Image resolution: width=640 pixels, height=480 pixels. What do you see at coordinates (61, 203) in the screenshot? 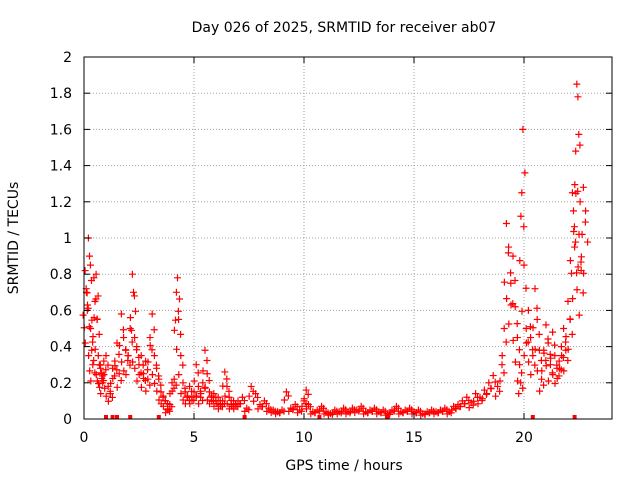
I see `y-tick-label: 1.2` at bounding box center [61, 203].